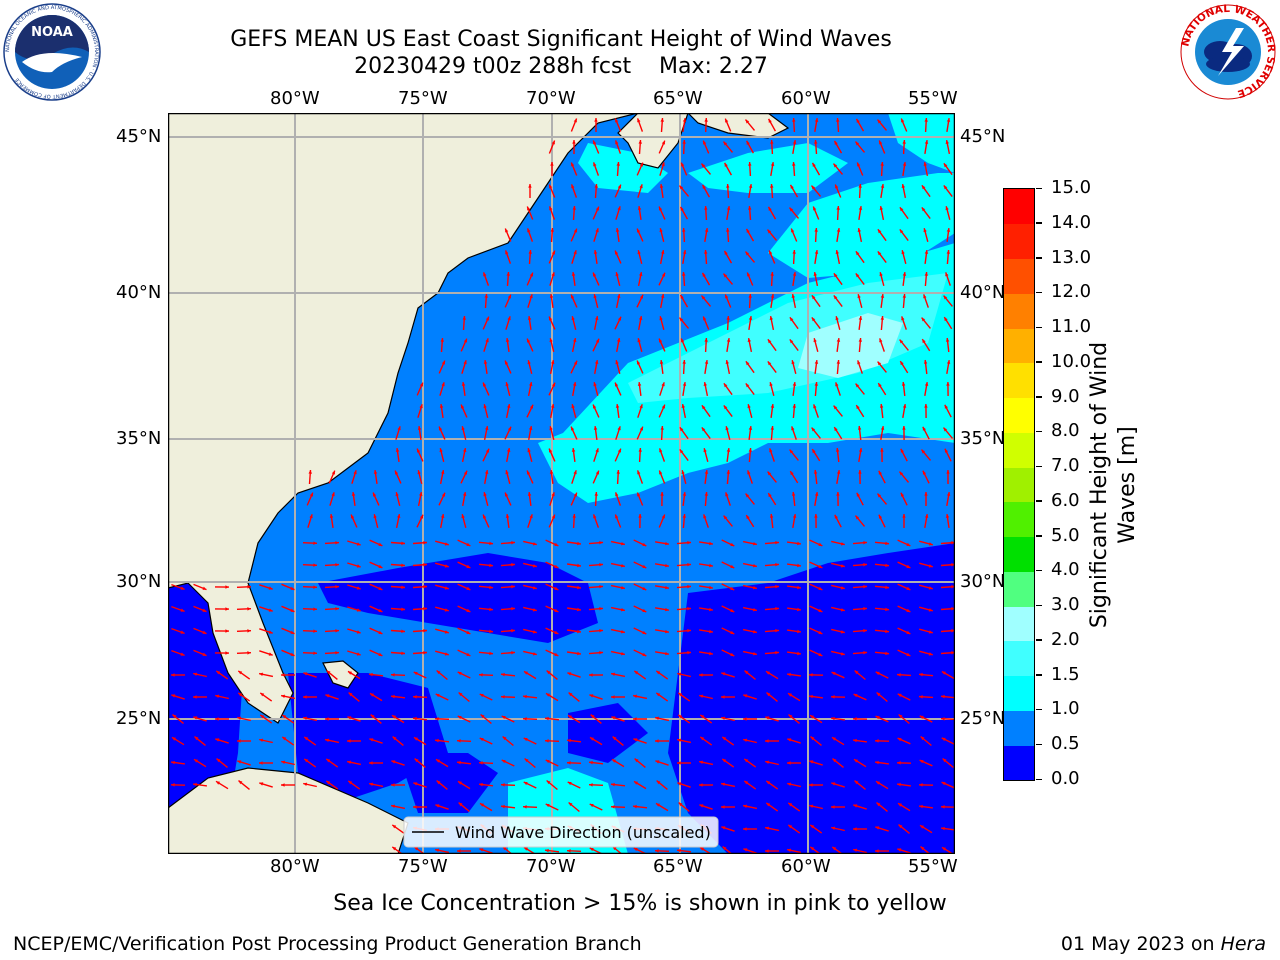 The width and height of the screenshot is (1280, 960). Describe the element at coordinates (1065, 778) in the screenshot. I see `colorbar-tick-label: 0.0` at that location.